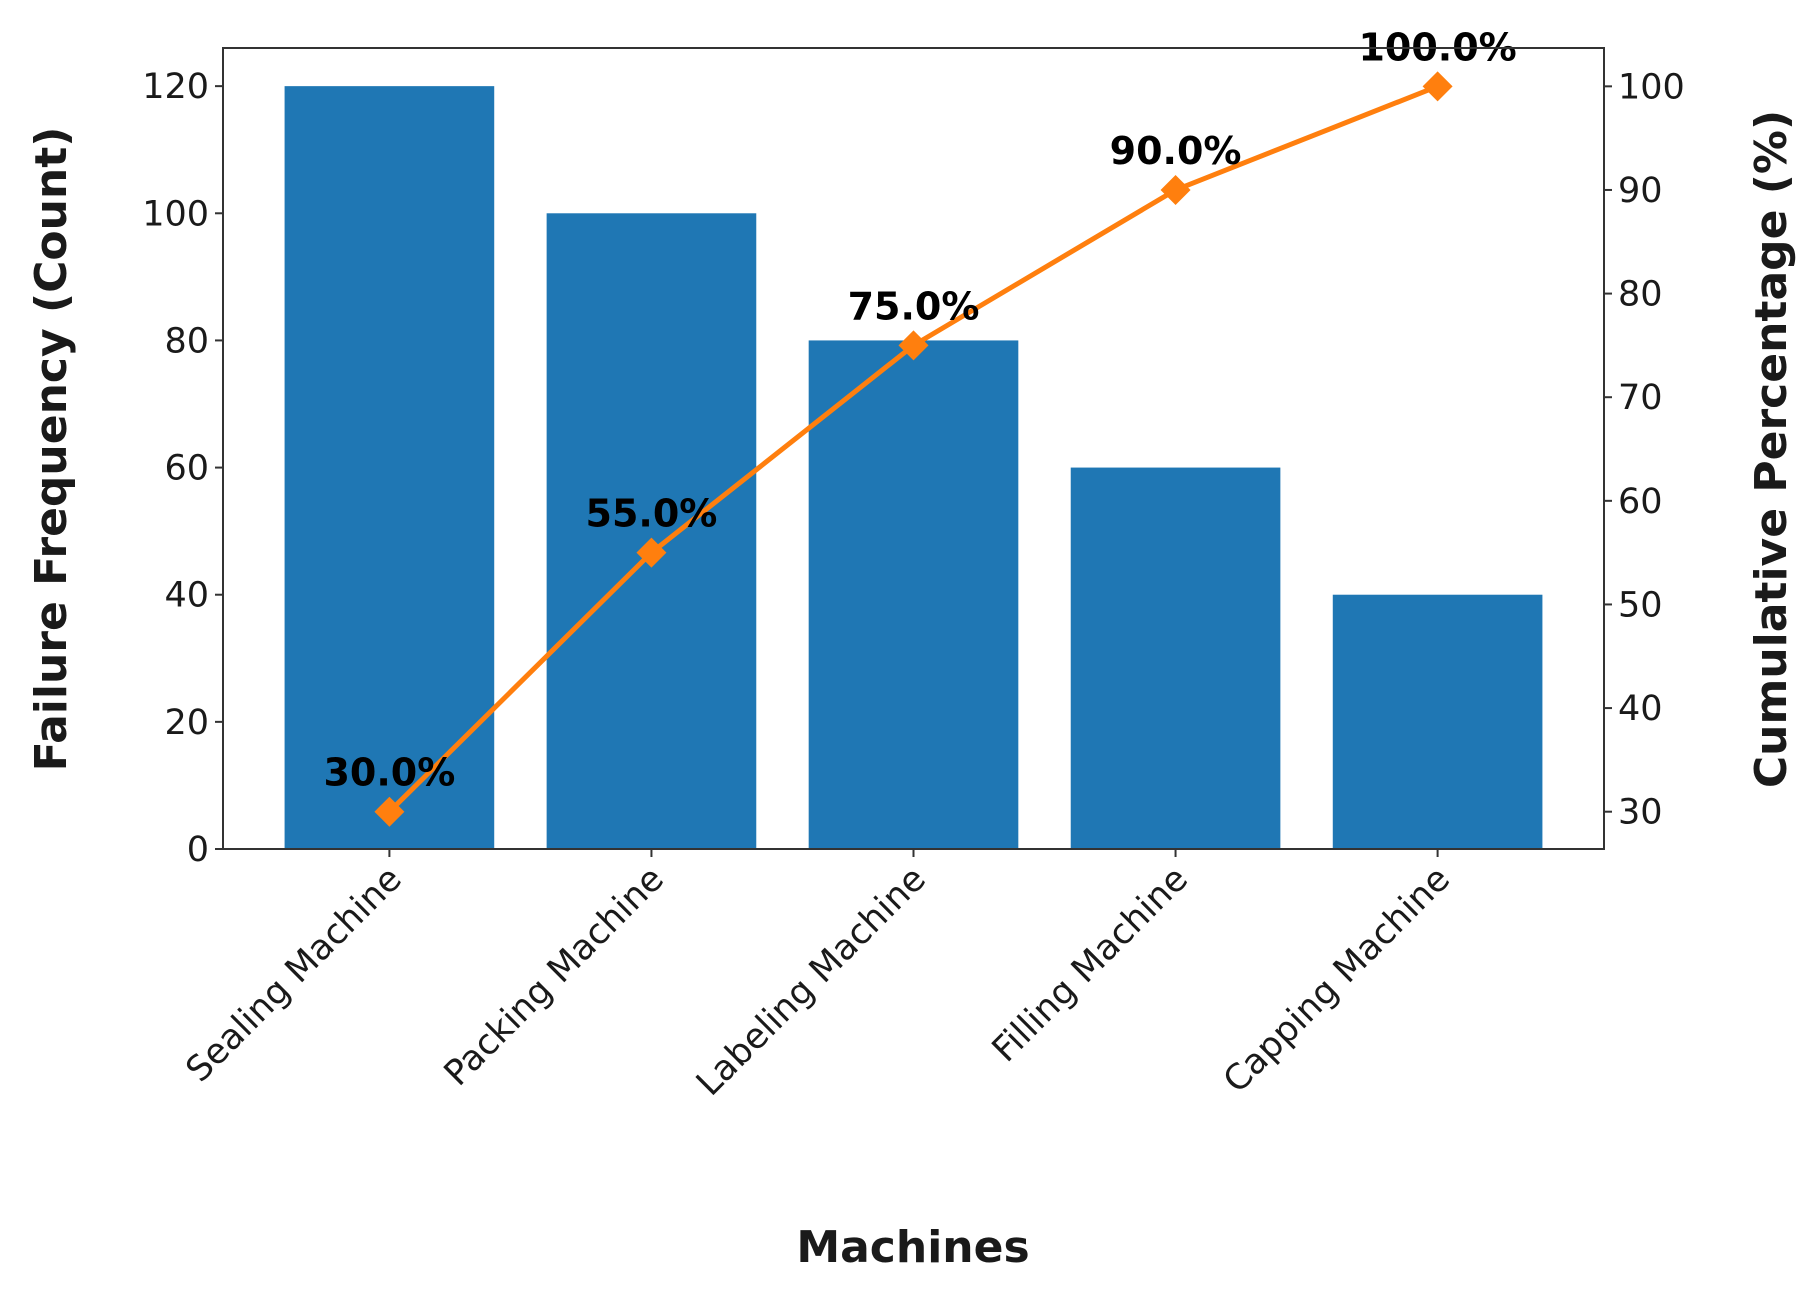  Describe the element at coordinates (1176, 151) in the screenshot. I see `data-label: 90.0%` at that location.